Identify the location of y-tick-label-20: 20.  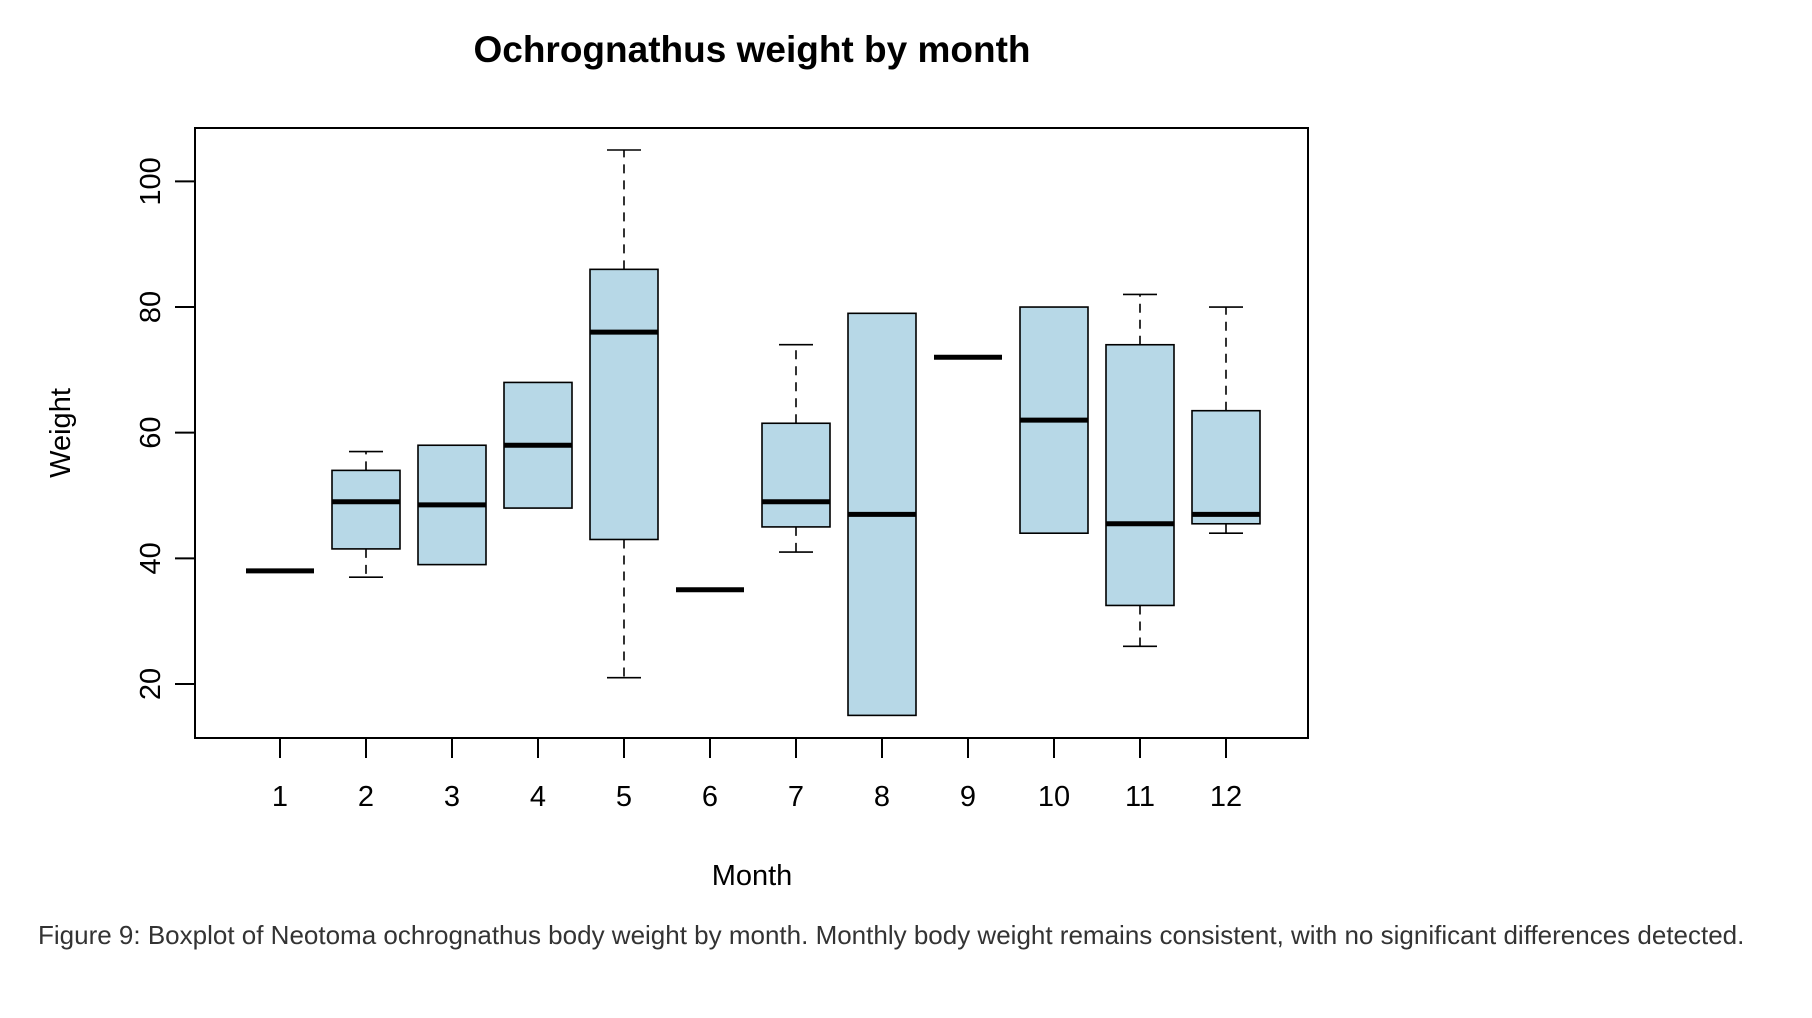
(151, 684).